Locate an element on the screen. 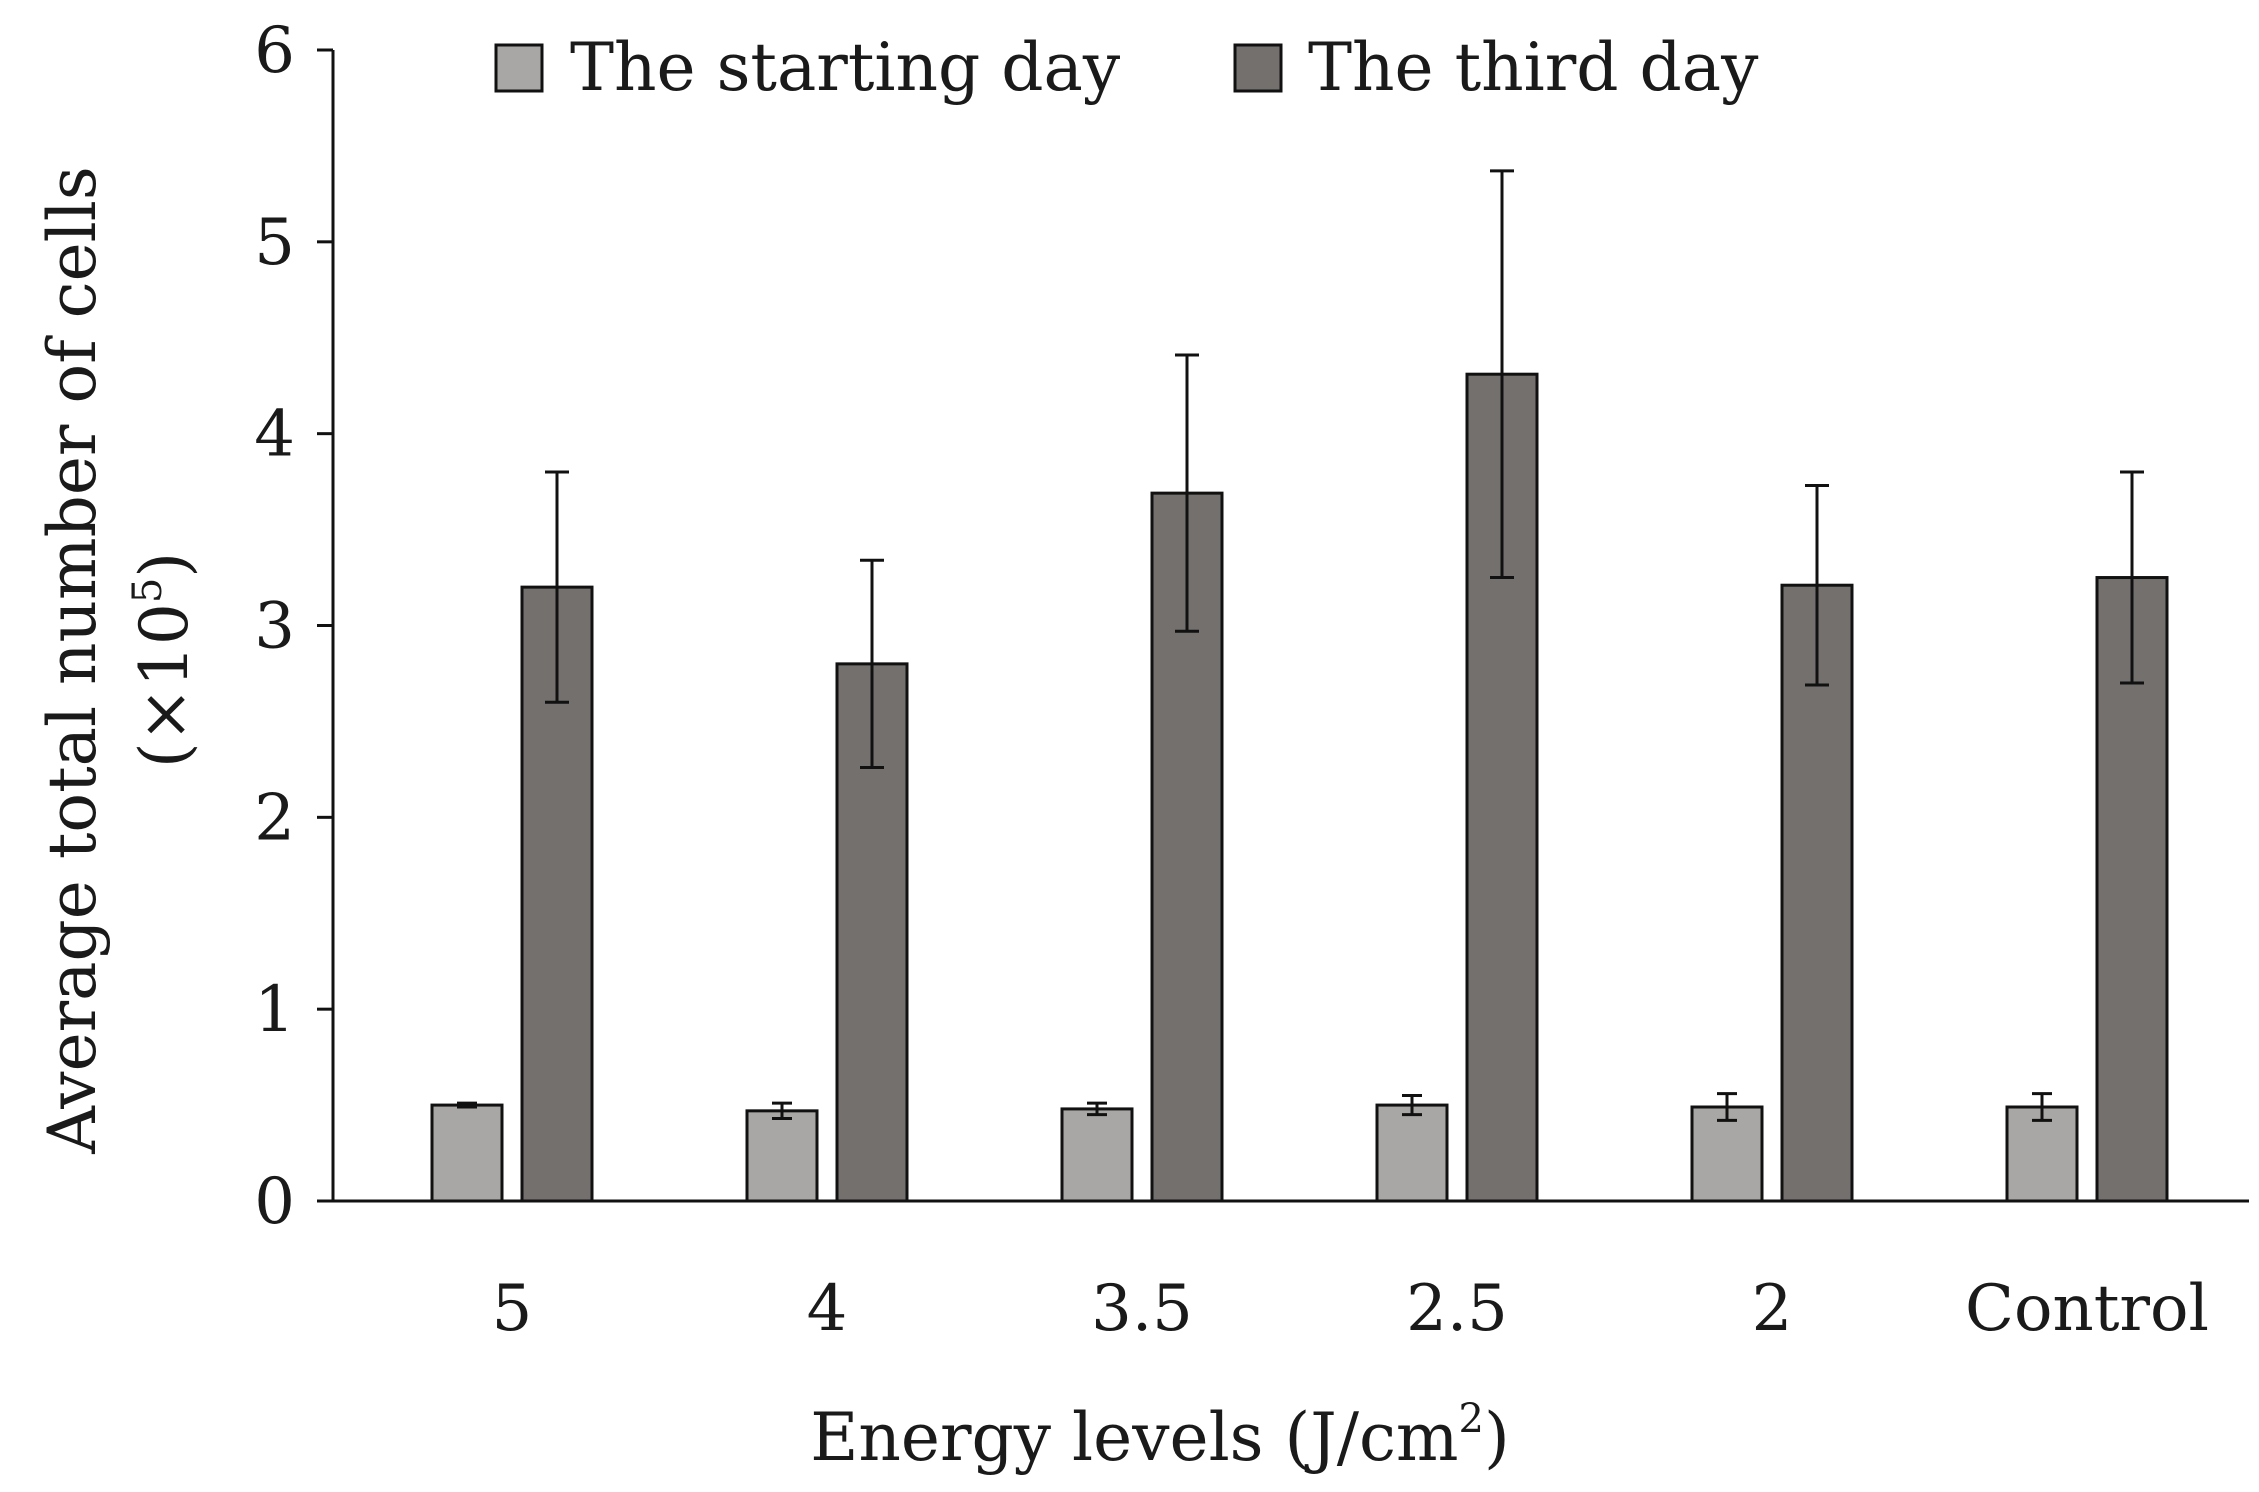  y-axis-title: Average total number of cells (×105) is located at coordinates (118, 660).